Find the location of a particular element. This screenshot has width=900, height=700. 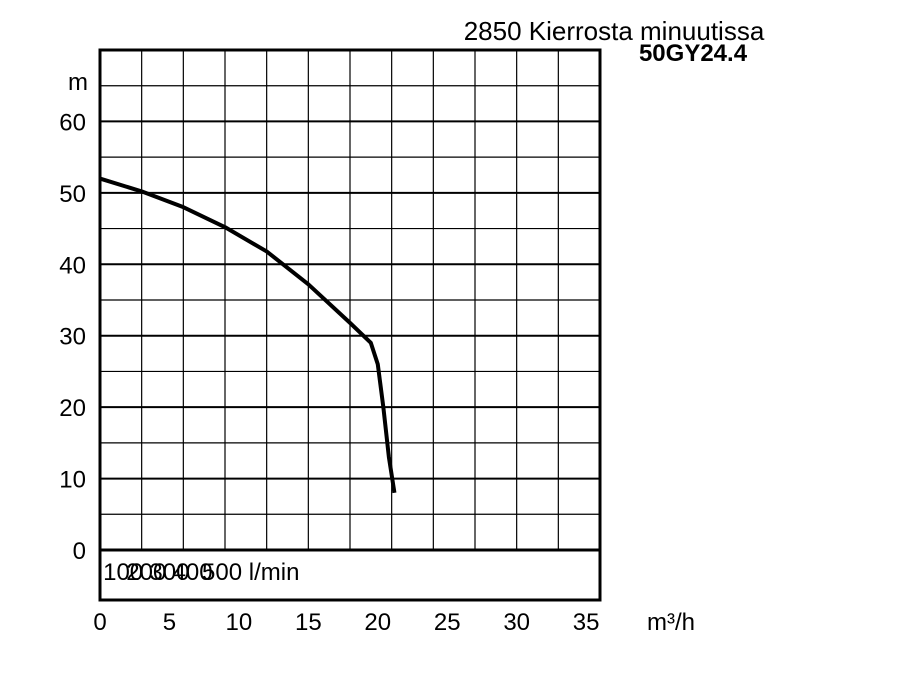

y-tick-labels: 0 10 20 30 40 50 60 is located at coordinates (72, 337).